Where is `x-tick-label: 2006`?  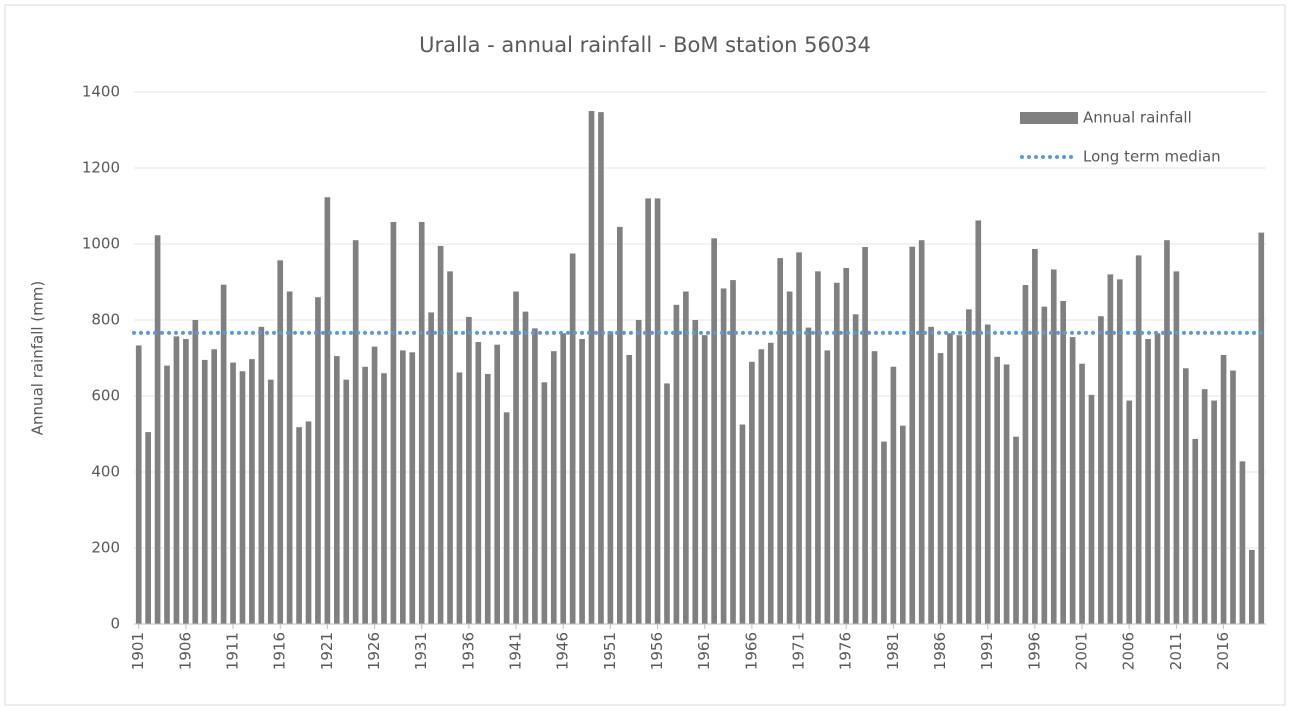
x-tick-label: 2006 is located at coordinates (1129, 651).